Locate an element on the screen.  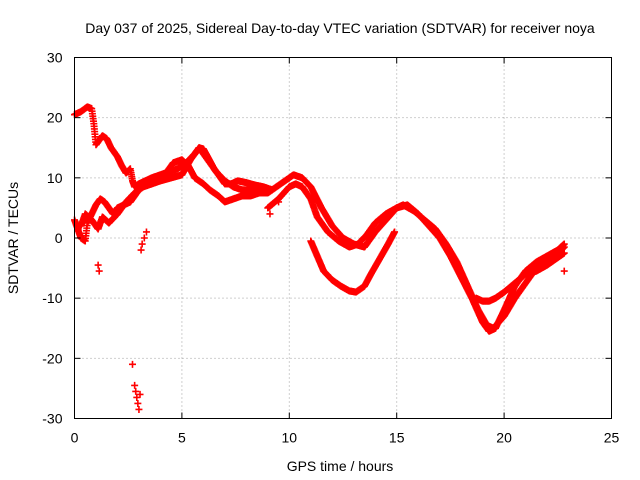
y-axis-label: SDTVAR / TECUs is located at coordinates (13, 238).